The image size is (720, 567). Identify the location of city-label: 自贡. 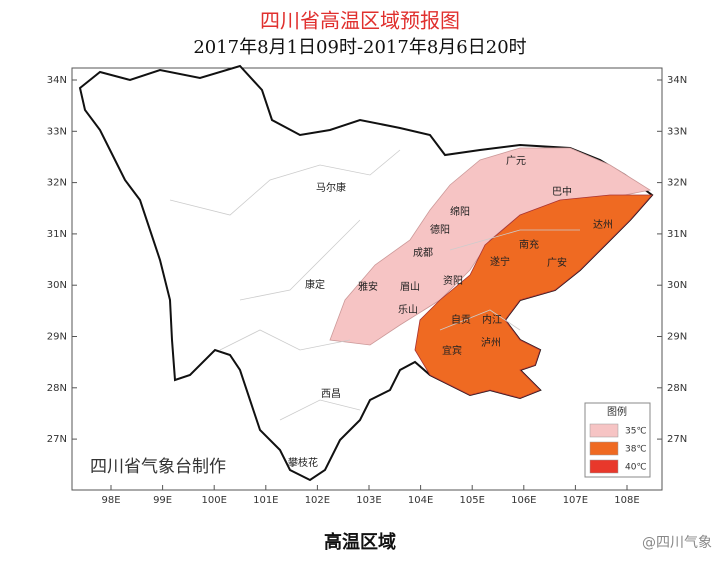
(461, 319).